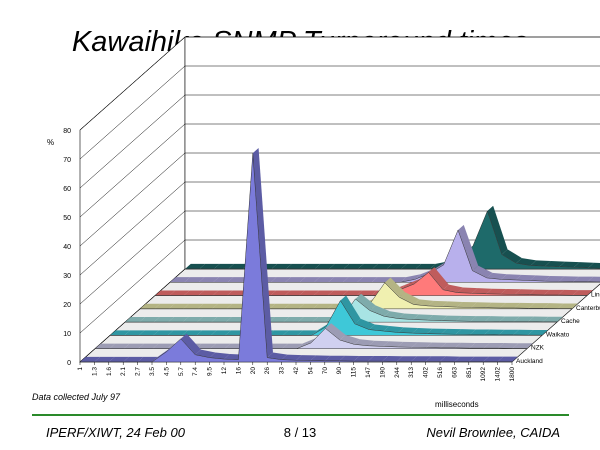  What do you see at coordinates (296, 371) in the screenshot?
I see `x-tick-label: 42` at bounding box center [296, 371].